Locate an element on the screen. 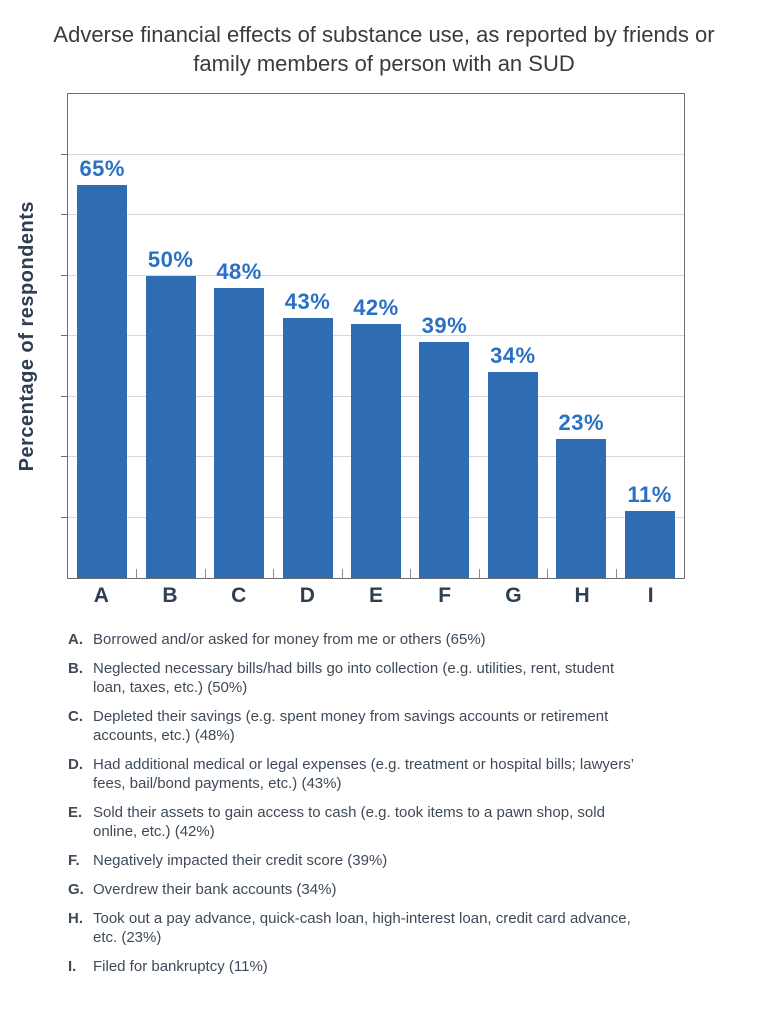 The image size is (768, 1012). bar-value-label: 43% is located at coordinates (307, 301).